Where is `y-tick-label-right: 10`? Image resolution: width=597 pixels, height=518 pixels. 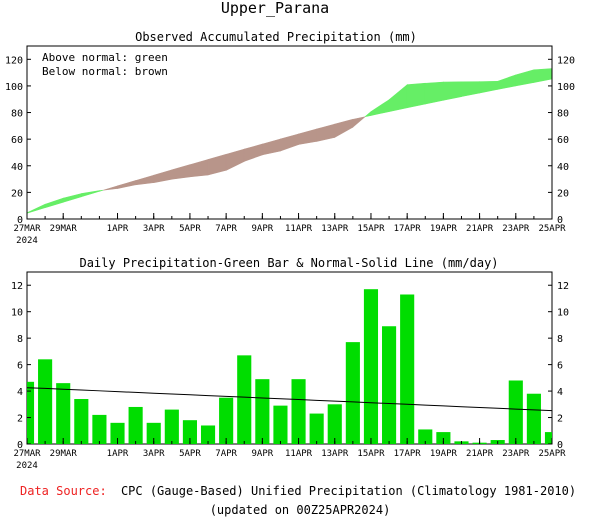
y-tick-label-right: 10 is located at coordinates (563, 313).